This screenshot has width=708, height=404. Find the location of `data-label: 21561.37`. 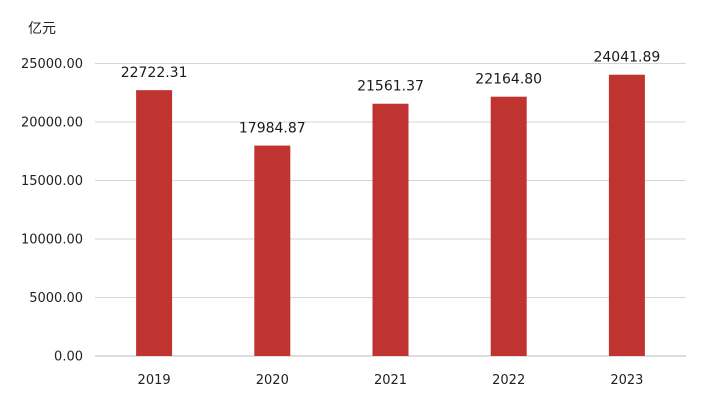

data-label: 21561.37 is located at coordinates (390, 87).